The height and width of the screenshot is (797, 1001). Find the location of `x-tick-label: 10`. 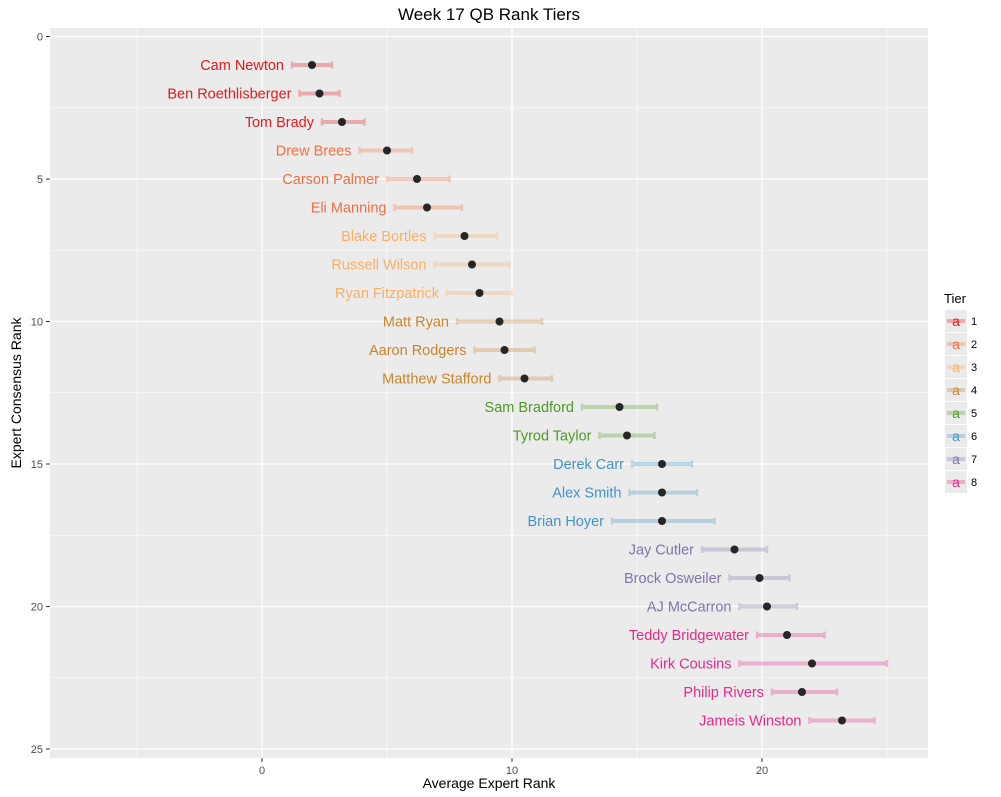

x-tick-label: 10 is located at coordinates (512, 771).